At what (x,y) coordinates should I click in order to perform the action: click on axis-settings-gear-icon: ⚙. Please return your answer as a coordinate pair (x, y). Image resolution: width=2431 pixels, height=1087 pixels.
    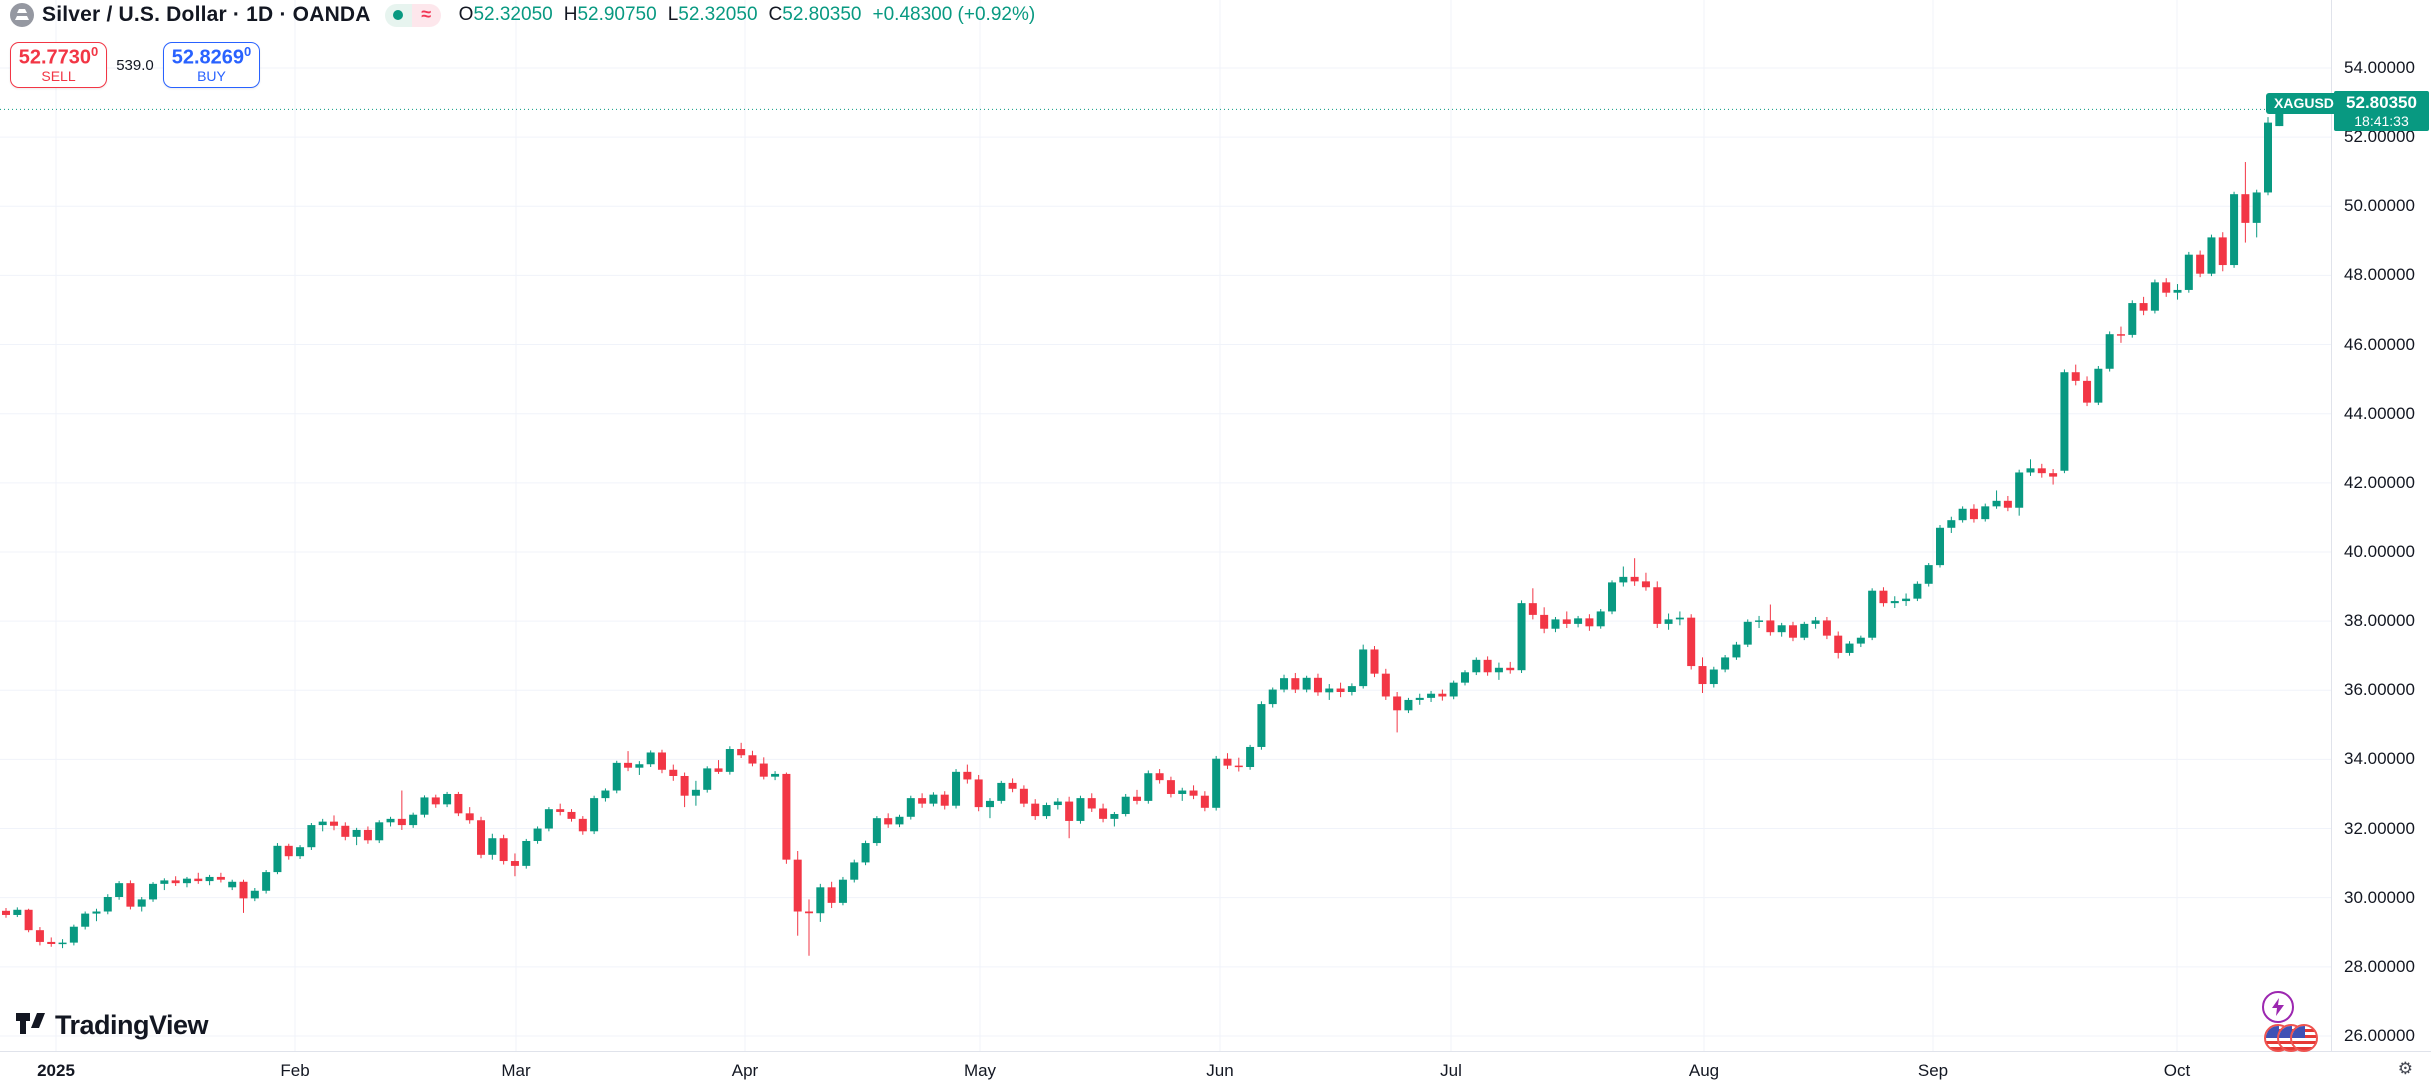
    Looking at the image, I should click on (2405, 1068).